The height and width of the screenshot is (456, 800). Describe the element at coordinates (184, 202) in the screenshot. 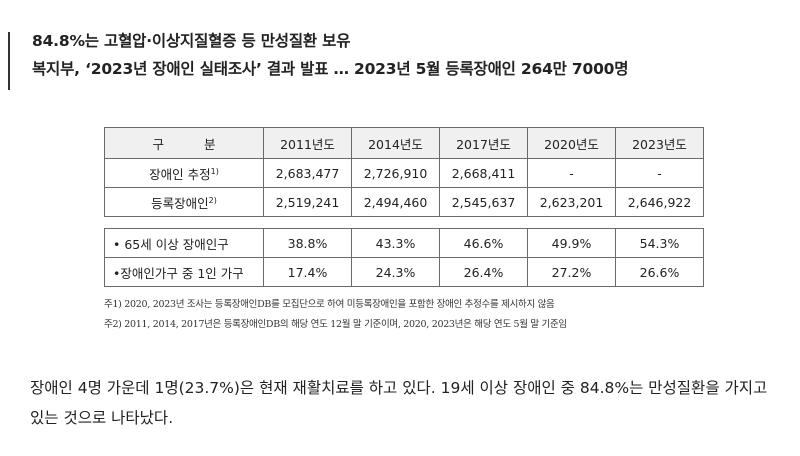

I see `row-label: 등록장애인2)` at that location.